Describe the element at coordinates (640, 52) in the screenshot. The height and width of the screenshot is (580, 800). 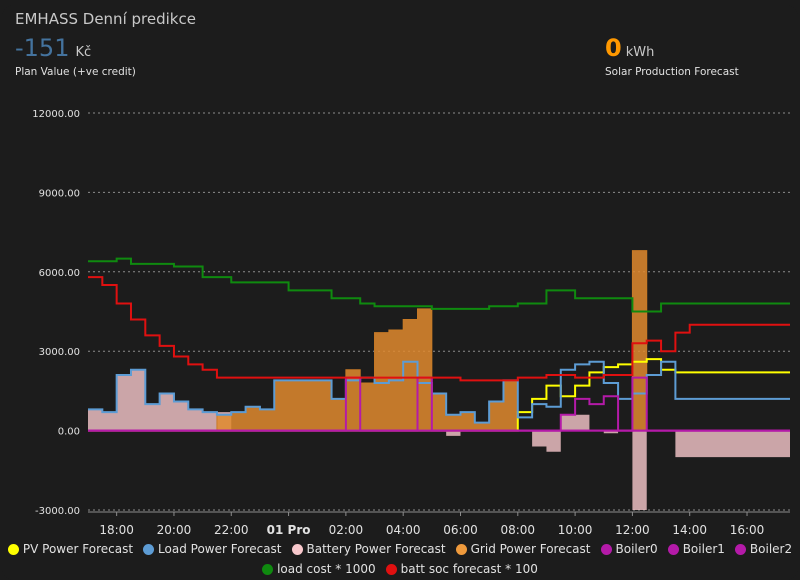
I see `solar-unit: kWh` at that location.